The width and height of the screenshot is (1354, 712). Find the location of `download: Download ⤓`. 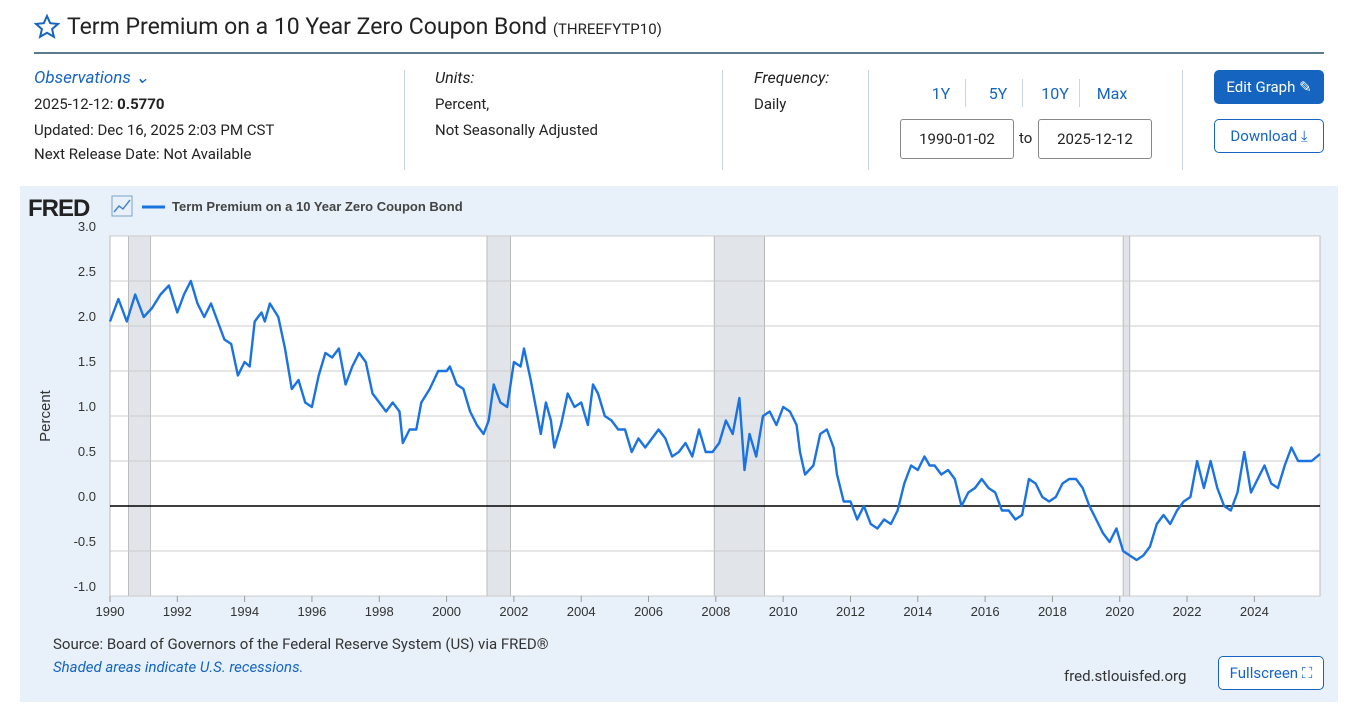

download: Download ⤓ is located at coordinates (1269, 136).